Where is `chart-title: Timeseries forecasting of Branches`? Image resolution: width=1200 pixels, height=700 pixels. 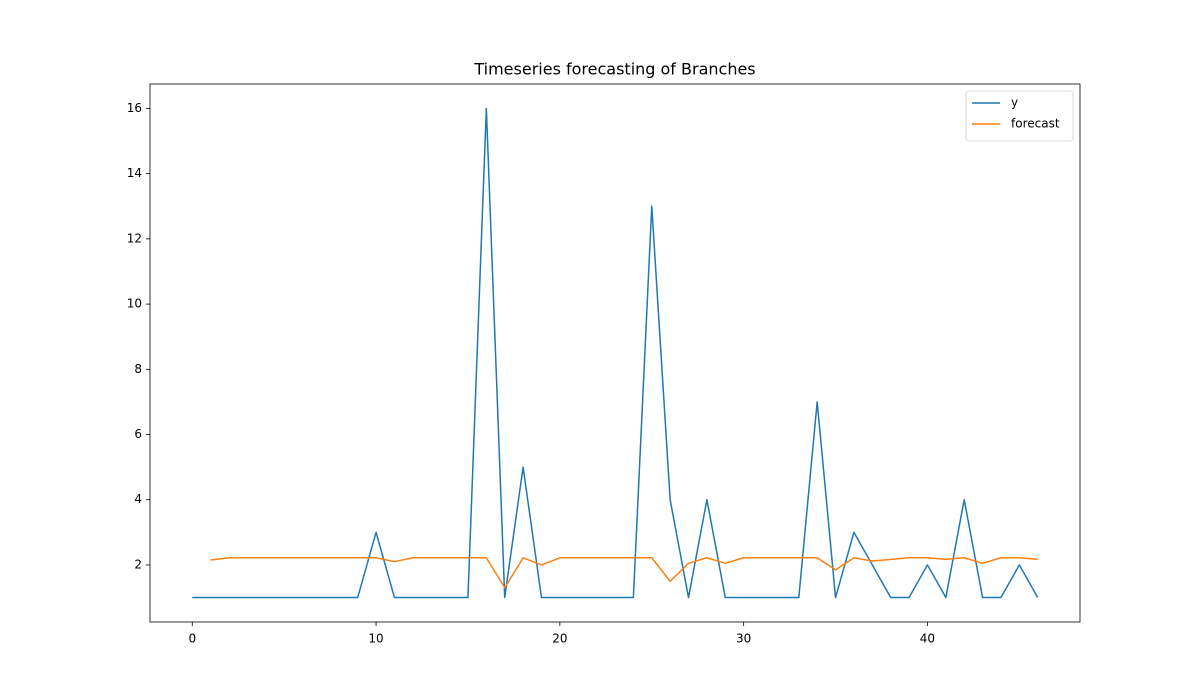
chart-title: Timeseries forecasting of Branches is located at coordinates (614, 69).